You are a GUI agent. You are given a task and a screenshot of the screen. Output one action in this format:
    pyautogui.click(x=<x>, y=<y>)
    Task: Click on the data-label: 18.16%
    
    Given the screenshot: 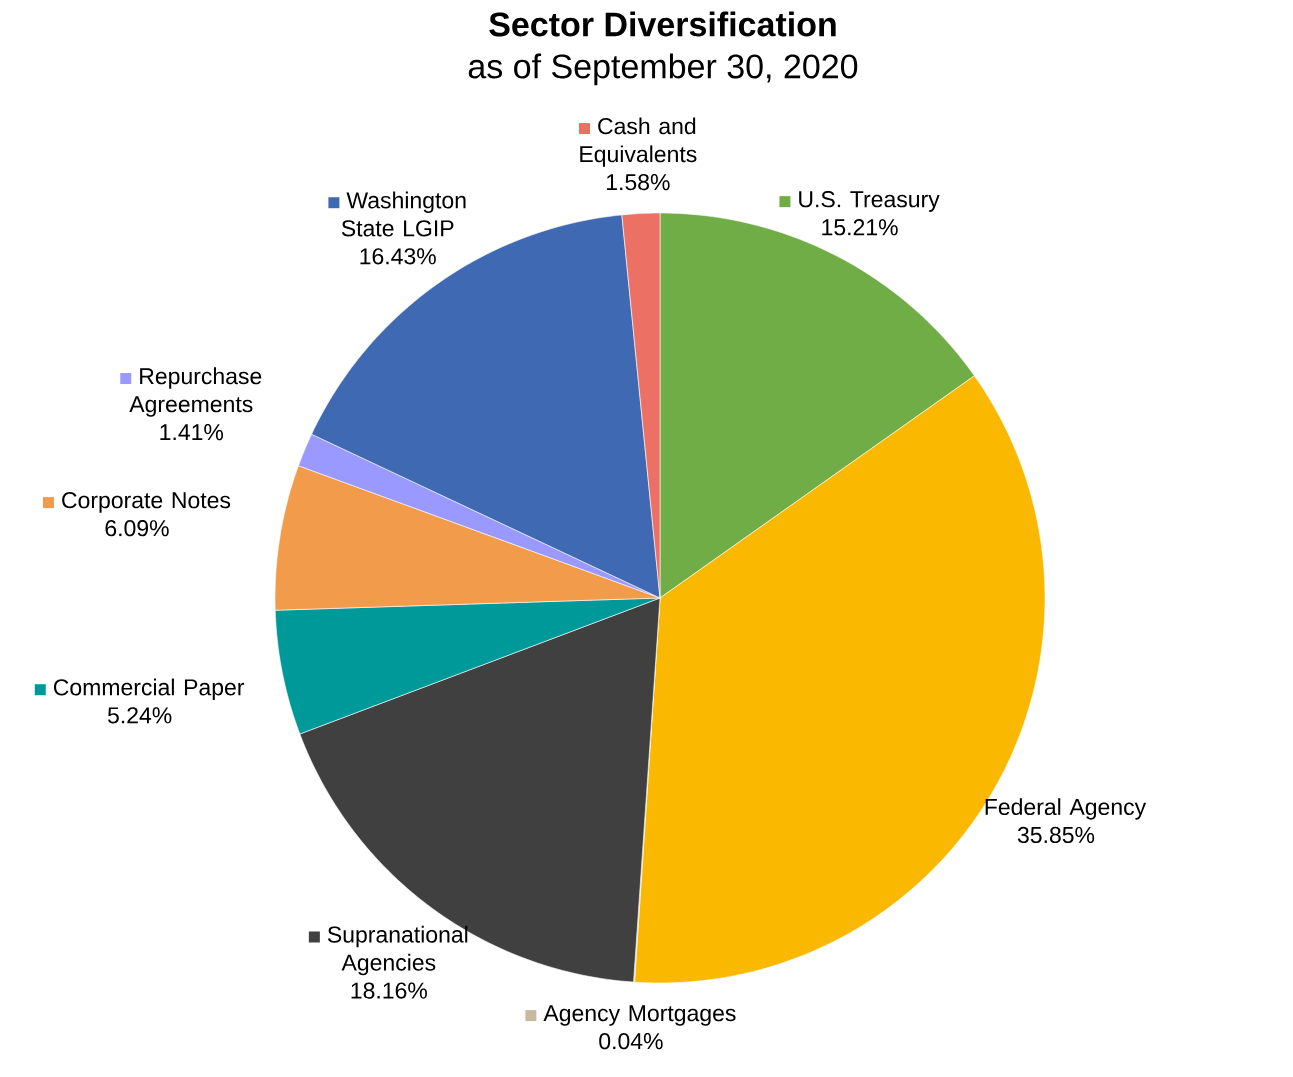 What is the action you would take?
    pyautogui.click(x=389, y=990)
    